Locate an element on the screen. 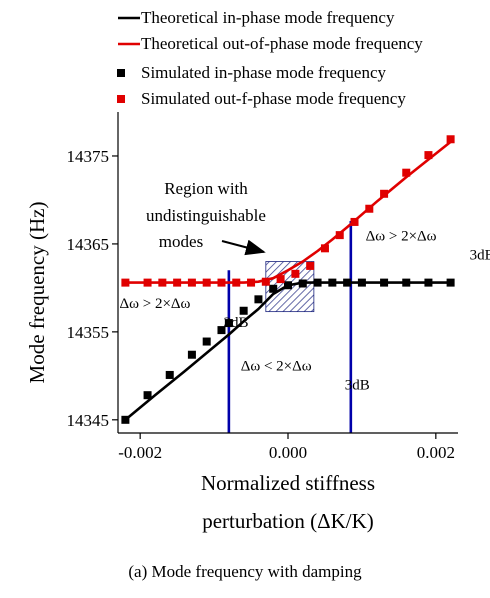 This screenshot has width=490, height=598. x-tick-label-2: 0.002 is located at coordinates (436, 452).